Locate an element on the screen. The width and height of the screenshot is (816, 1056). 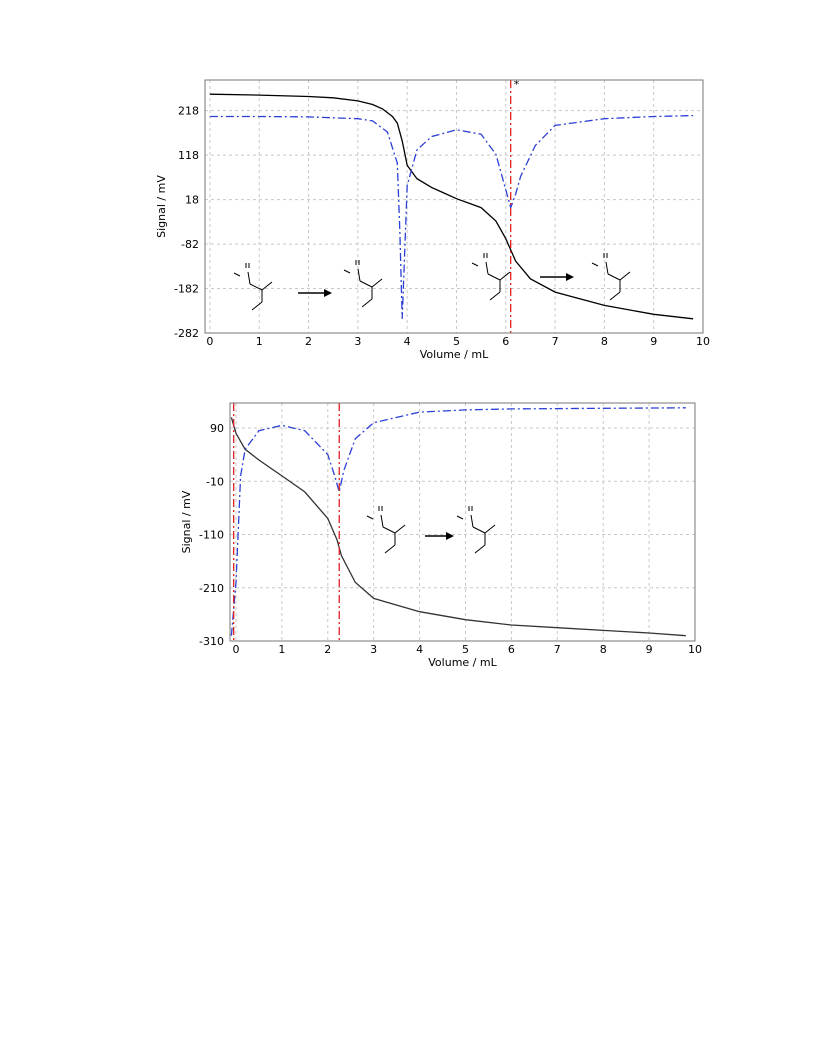
y-tick-label: 218 is located at coordinates (188, 111).